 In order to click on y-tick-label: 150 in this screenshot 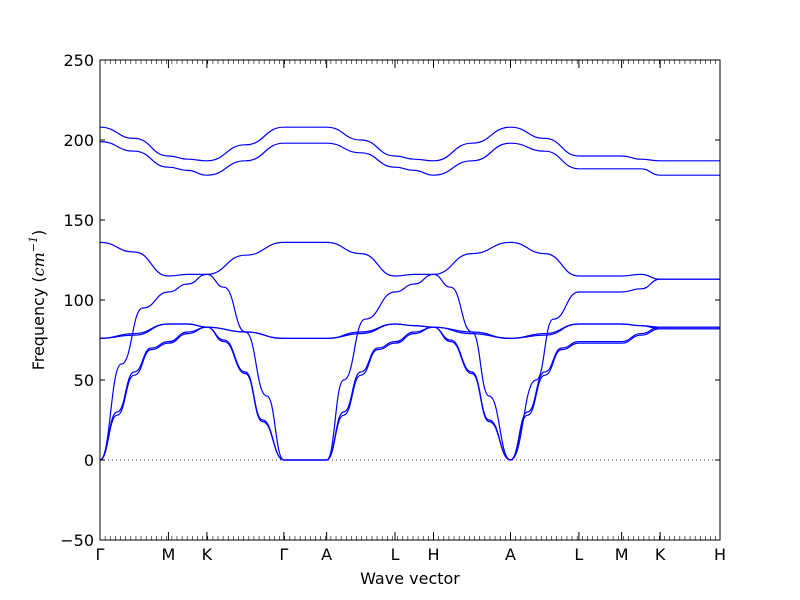, I will do `click(78, 220)`.